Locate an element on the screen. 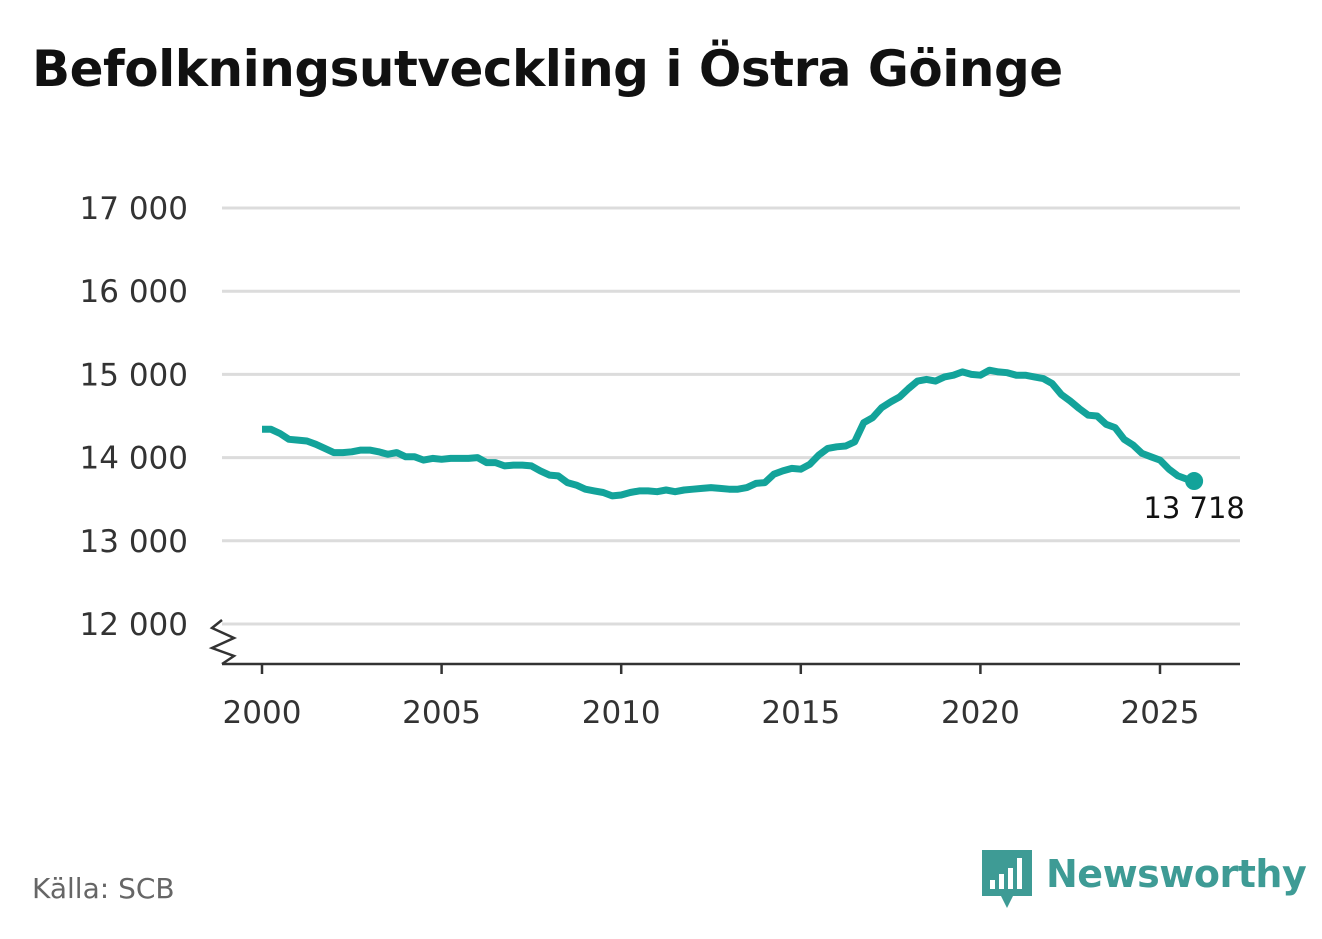 Image resolution: width=1322 pixels, height=939 pixels. y-axis-tick-labels: 12 000 13 000 14 000 15 000 16 000 17 000 is located at coordinates (134, 417).